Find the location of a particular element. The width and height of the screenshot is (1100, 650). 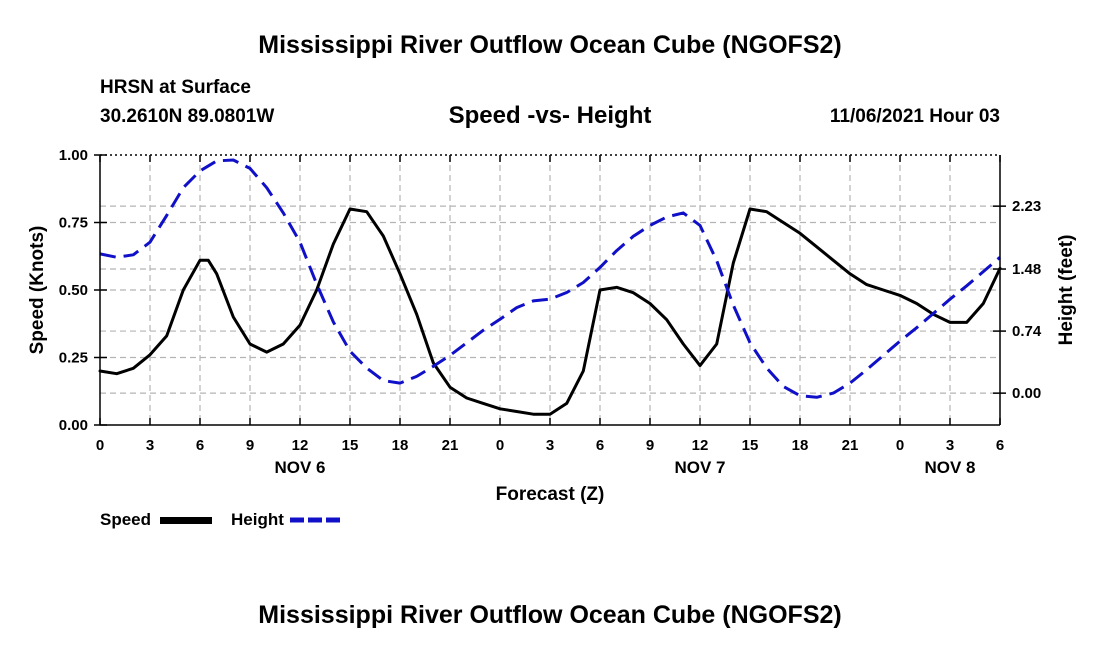

y-left-tick-label: 0.75 is located at coordinates (73, 223).